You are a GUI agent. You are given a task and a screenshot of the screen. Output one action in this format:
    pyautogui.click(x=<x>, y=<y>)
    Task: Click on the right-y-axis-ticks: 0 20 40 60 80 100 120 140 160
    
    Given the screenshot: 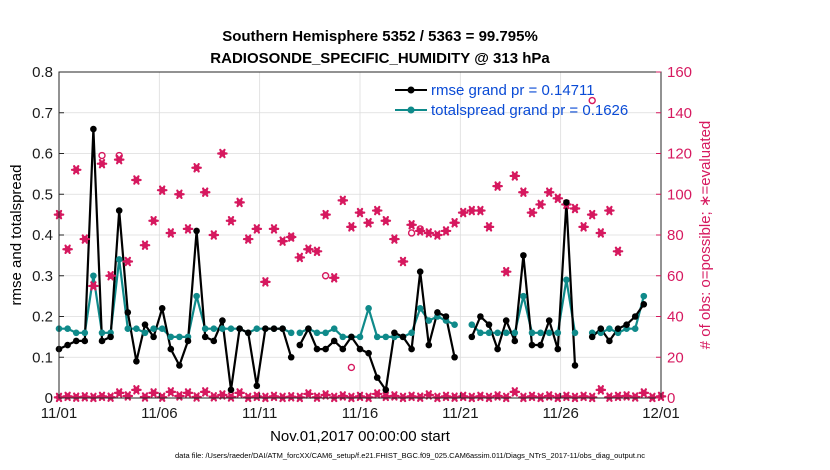 What is the action you would take?
    pyautogui.click(x=674, y=235)
    